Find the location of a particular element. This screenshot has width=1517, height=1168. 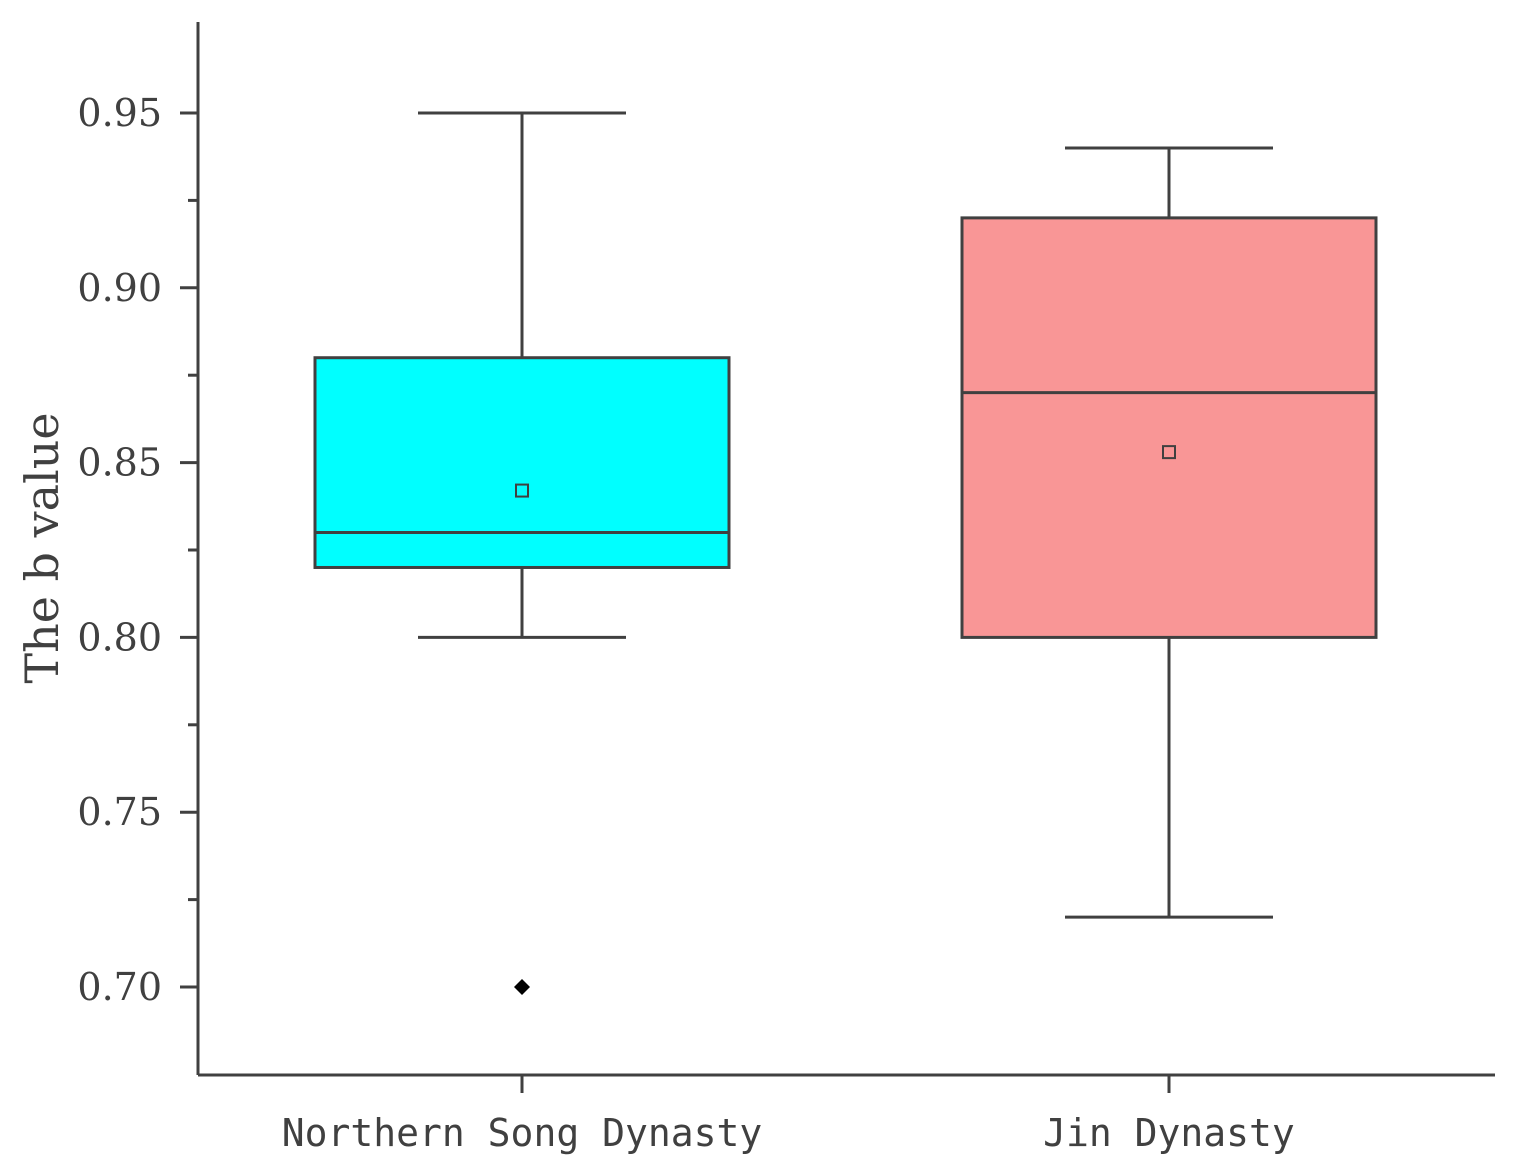

y-tick-label: 0.90 is located at coordinates (119, 288).